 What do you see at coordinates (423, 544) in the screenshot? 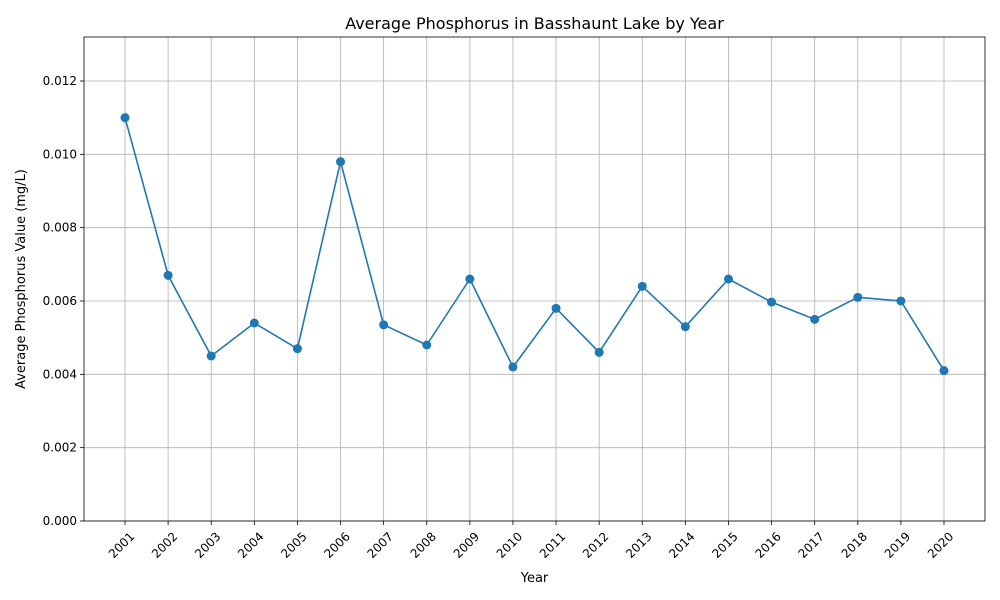
I see `x-tick-label: 2008` at bounding box center [423, 544].